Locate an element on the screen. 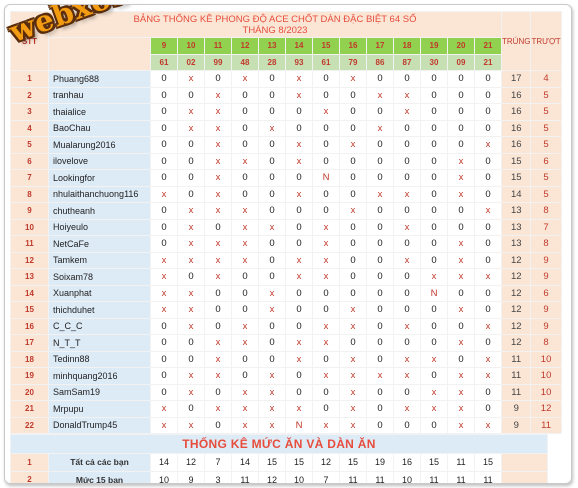 The image size is (578, 488). summary-value: 19 is located at coordinates (380, 463).